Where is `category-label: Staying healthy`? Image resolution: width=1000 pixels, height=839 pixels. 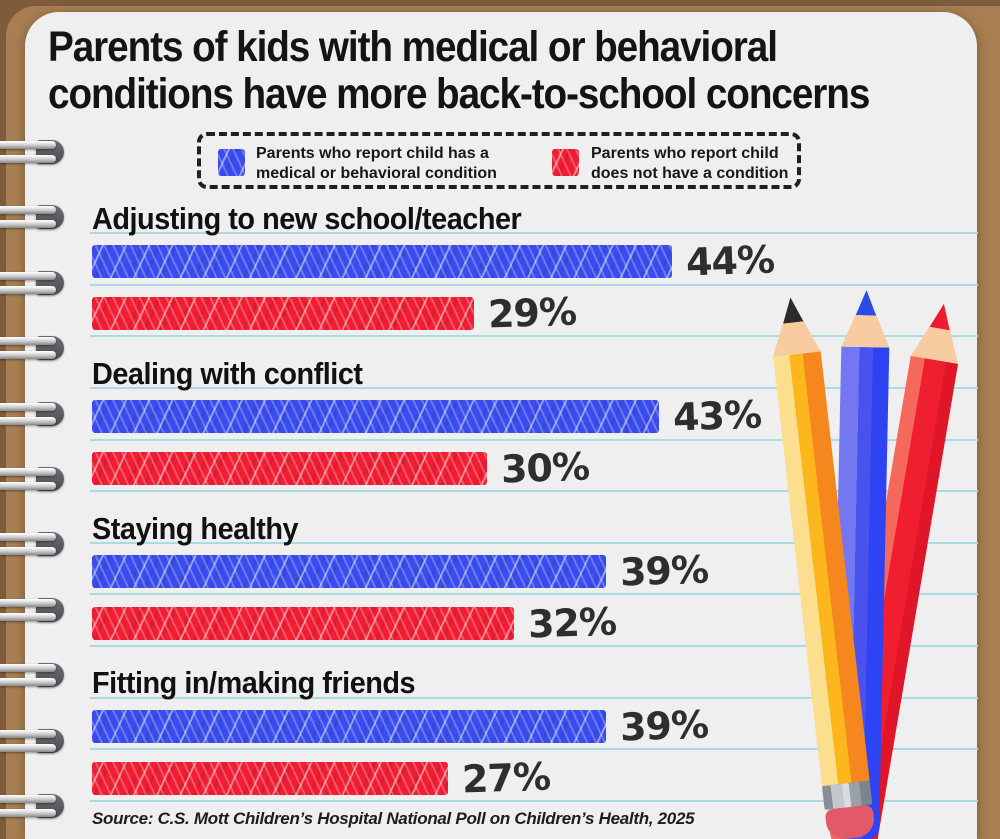
category-label: Staying healthy is located at coordinates (195, 528).